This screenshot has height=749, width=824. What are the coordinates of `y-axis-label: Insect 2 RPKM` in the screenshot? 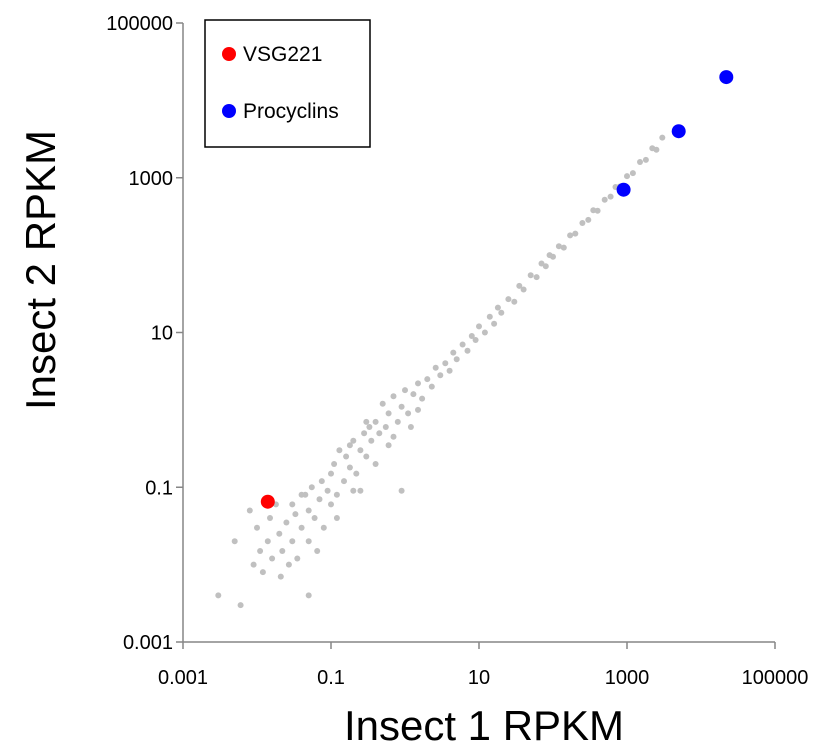 It's located at (40, 270).